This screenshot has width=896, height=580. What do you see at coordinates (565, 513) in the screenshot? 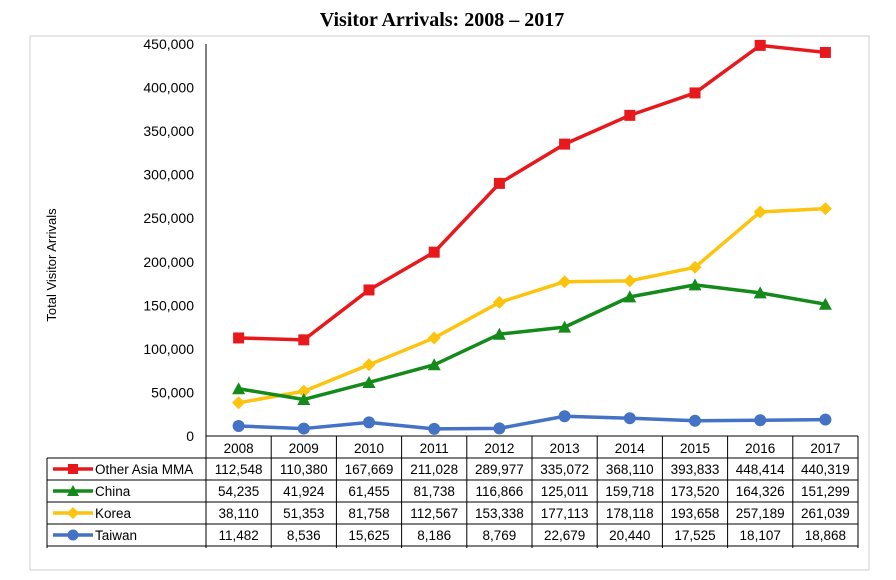
I see `table-value: 177,113` at bounding box center [565, 513].